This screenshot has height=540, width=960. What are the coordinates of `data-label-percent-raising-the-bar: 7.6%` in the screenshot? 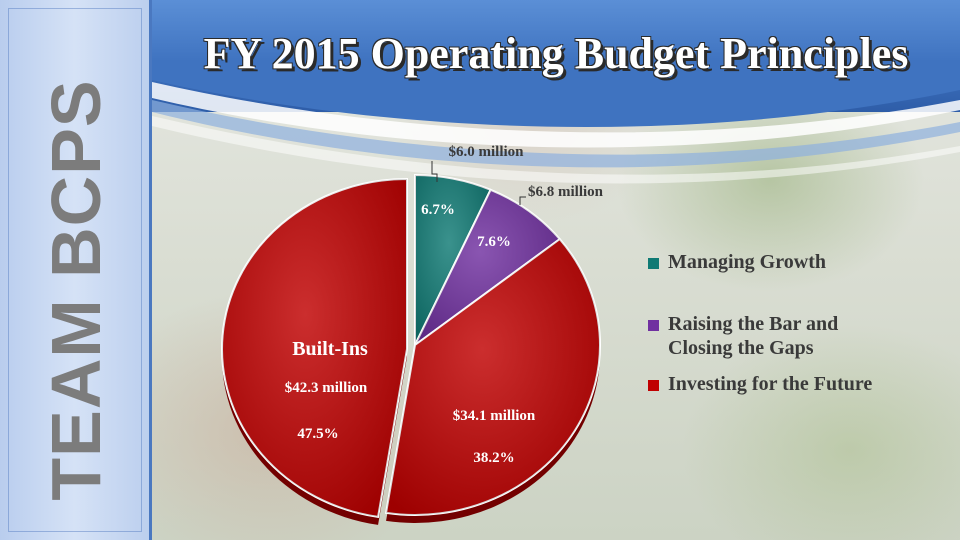 It's located at (494, 242).